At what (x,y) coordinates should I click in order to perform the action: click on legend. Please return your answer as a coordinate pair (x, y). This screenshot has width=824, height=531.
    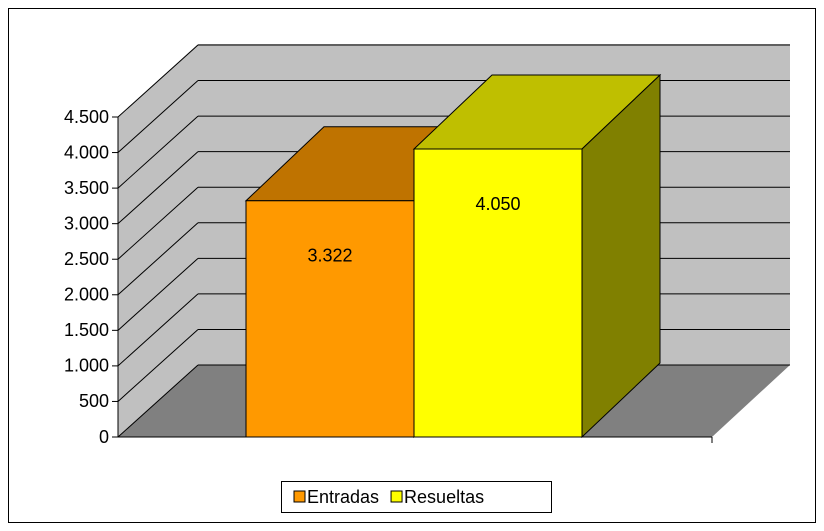
    Looking at the image, I should click on (416, 497).